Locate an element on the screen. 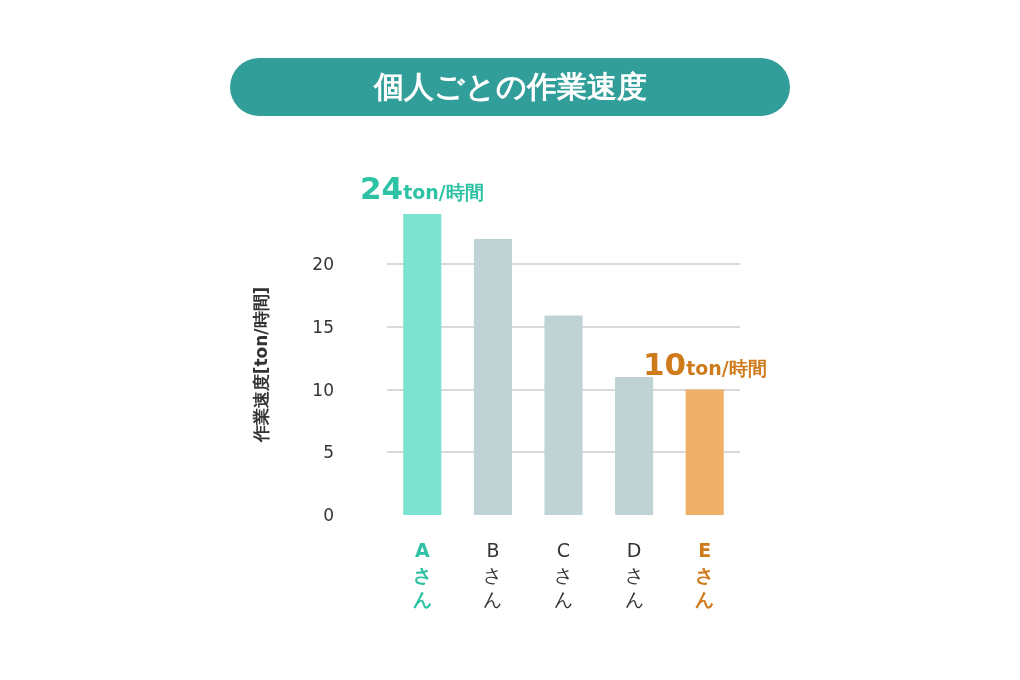  y-axis-title: 作業速度[ton/時間] is located at coordinates (260, 365).